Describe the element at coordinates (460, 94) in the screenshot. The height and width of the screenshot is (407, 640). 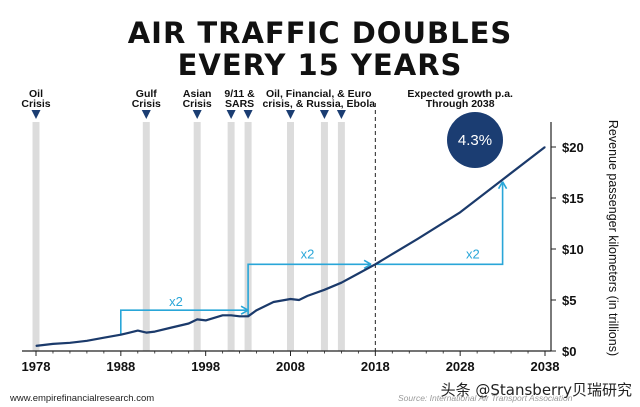
I see `event-label-5-line-0: Expected growth p.a.` at that location.